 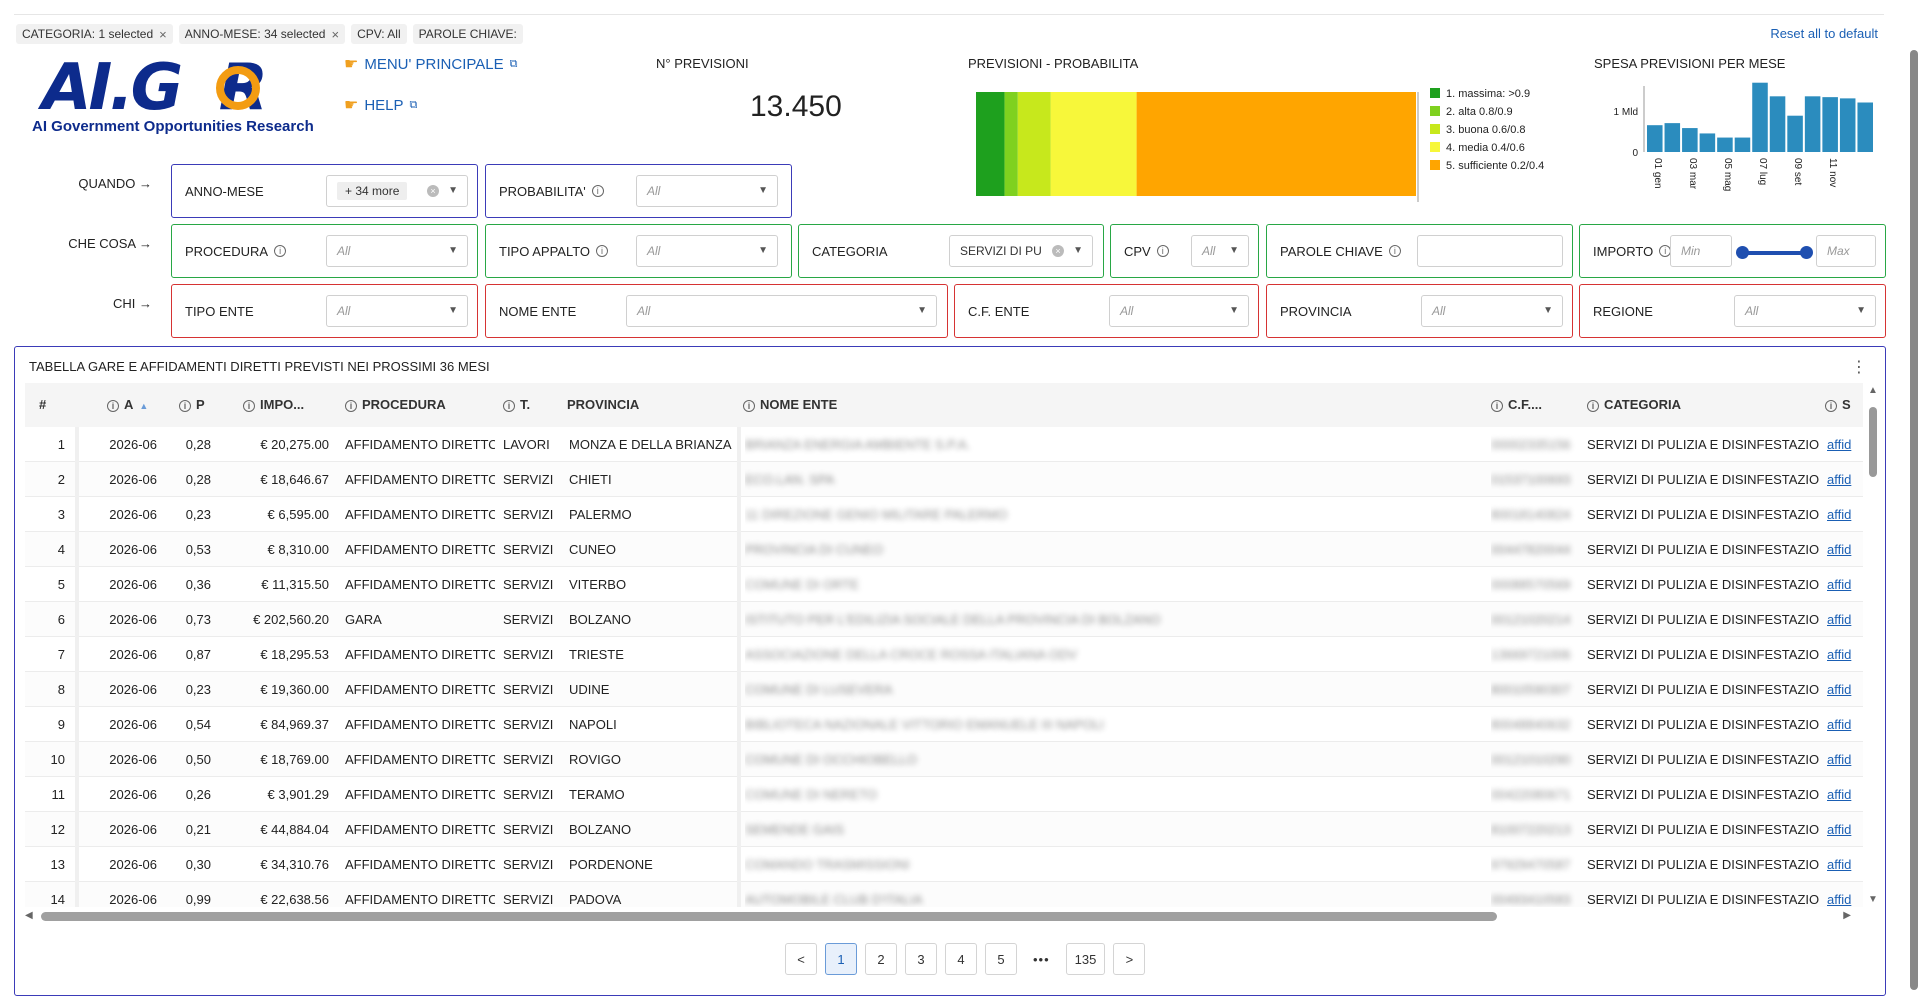 What do you see at coordinates (841, 959) in the screenshot?
I see `page-button: 1` at bounding box center [841, 959].